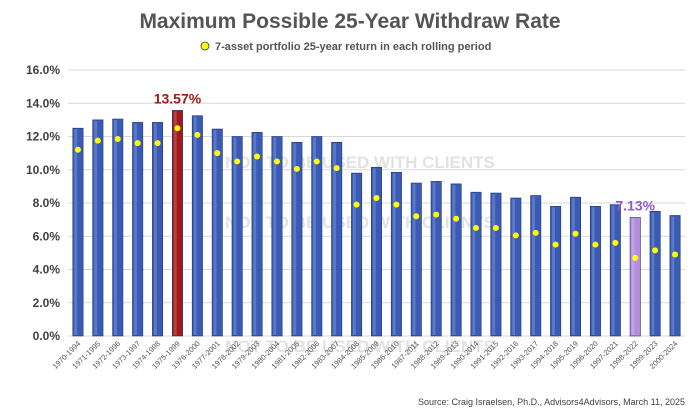  Describe the element at coordinates (360, 346) in the screenshot. I see `watermark-3: NOT TO BE USED WITH CLIENTS` at that location.